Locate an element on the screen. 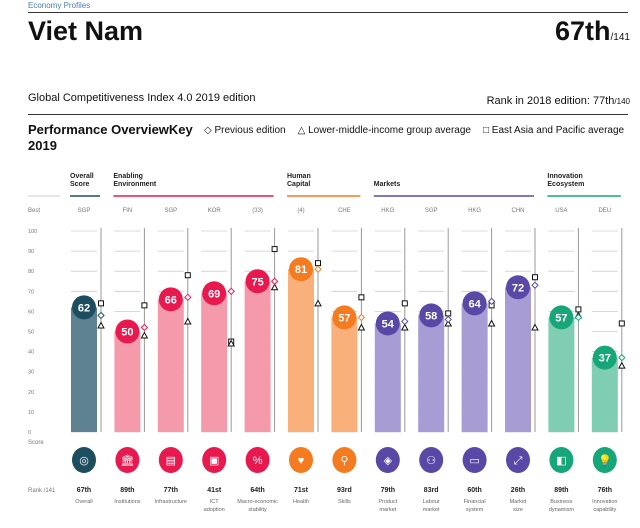 The height and width of the screenshot is (528, 640). legend-eap: □ East Asia and Pacific average is located at coordinates (553, 130).